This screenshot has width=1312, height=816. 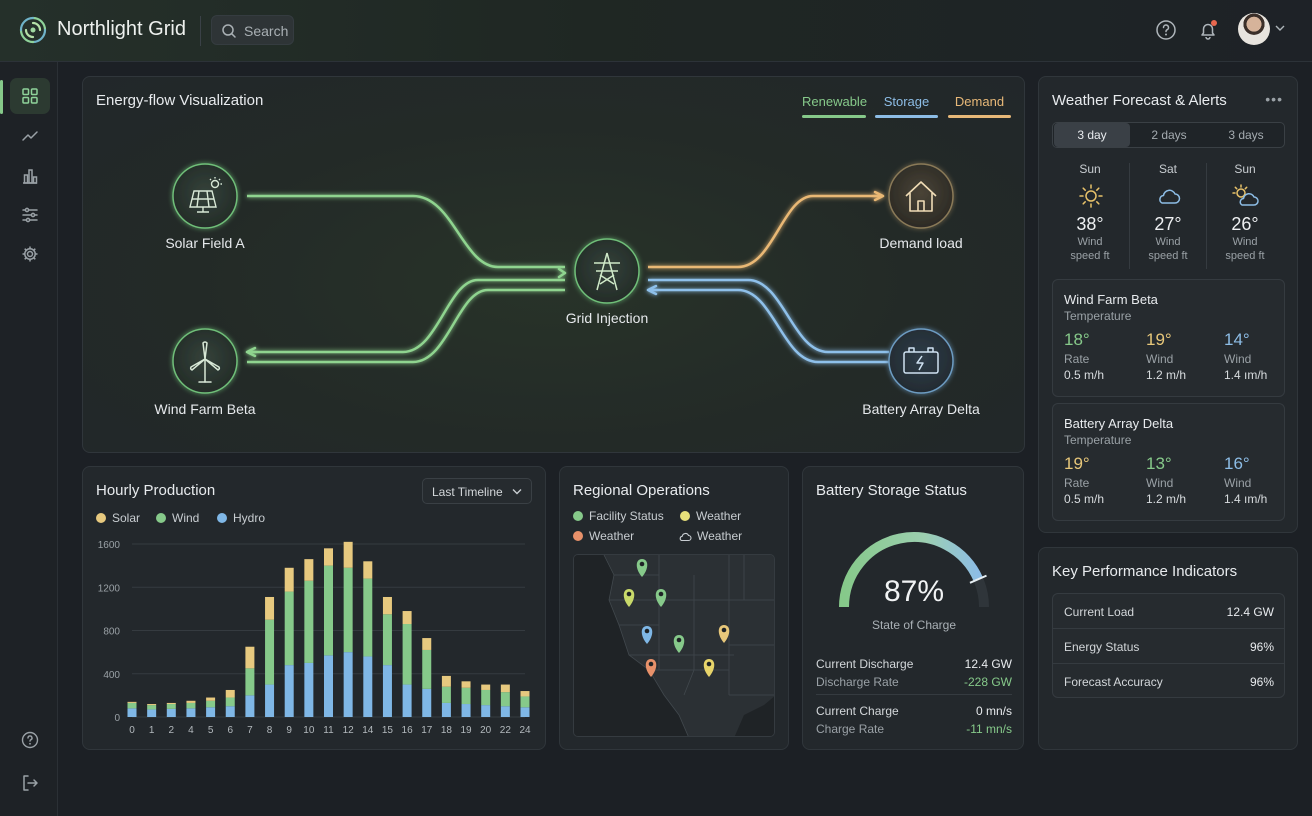 I want to click on sidebar-item-analytics, so click(x=30, y=176).